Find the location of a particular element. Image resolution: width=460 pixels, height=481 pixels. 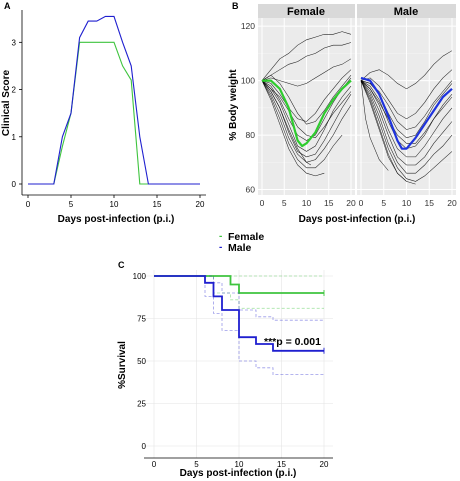

facet-label-male: Male is located at coordinates (406, 12).